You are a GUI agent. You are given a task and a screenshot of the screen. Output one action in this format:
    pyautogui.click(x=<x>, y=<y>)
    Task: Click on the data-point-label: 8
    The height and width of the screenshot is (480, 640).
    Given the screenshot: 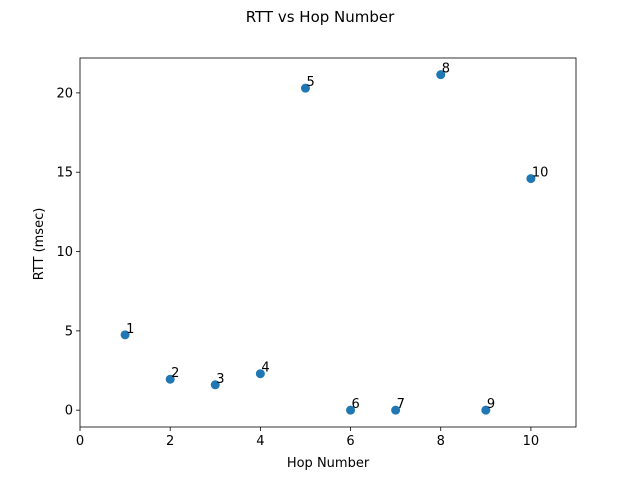 What is the action you would take?
    pyautogui.click(x=446, y=69)
    